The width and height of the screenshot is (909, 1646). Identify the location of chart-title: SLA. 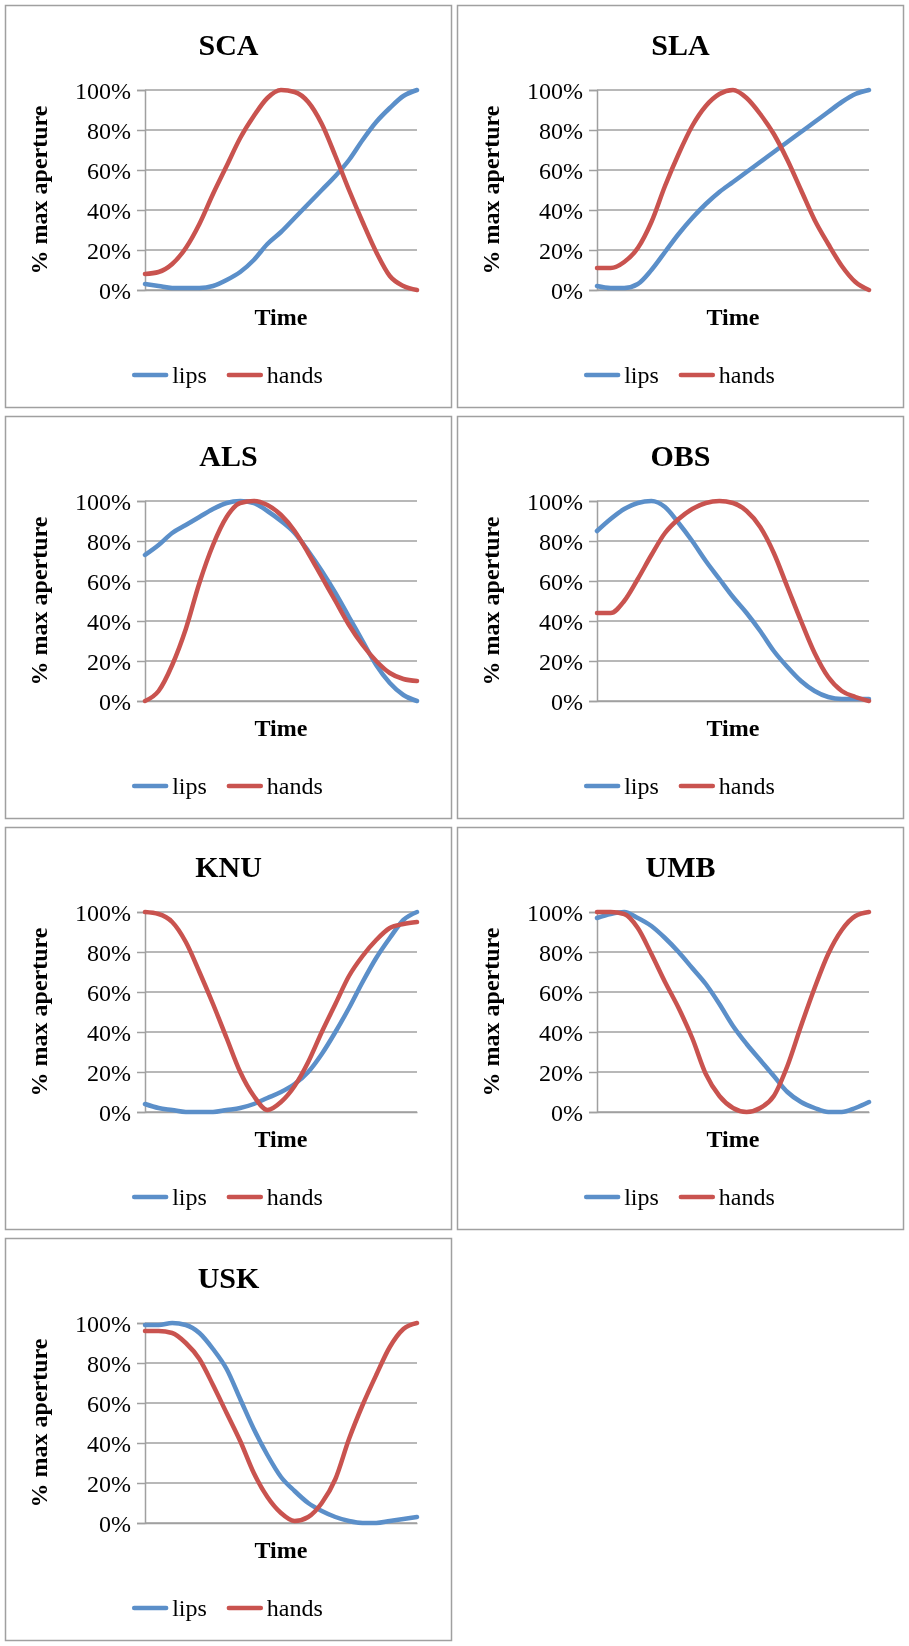
(681, 44).